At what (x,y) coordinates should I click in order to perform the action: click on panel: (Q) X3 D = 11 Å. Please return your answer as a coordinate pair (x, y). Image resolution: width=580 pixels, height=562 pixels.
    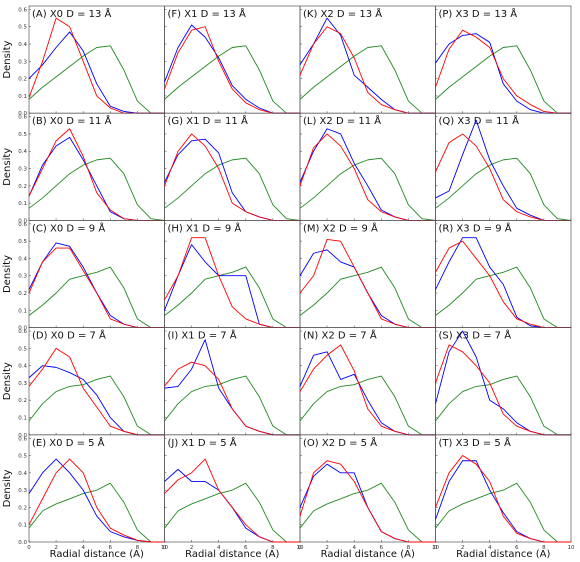
    Looking at the image, I should click on (503, 166).